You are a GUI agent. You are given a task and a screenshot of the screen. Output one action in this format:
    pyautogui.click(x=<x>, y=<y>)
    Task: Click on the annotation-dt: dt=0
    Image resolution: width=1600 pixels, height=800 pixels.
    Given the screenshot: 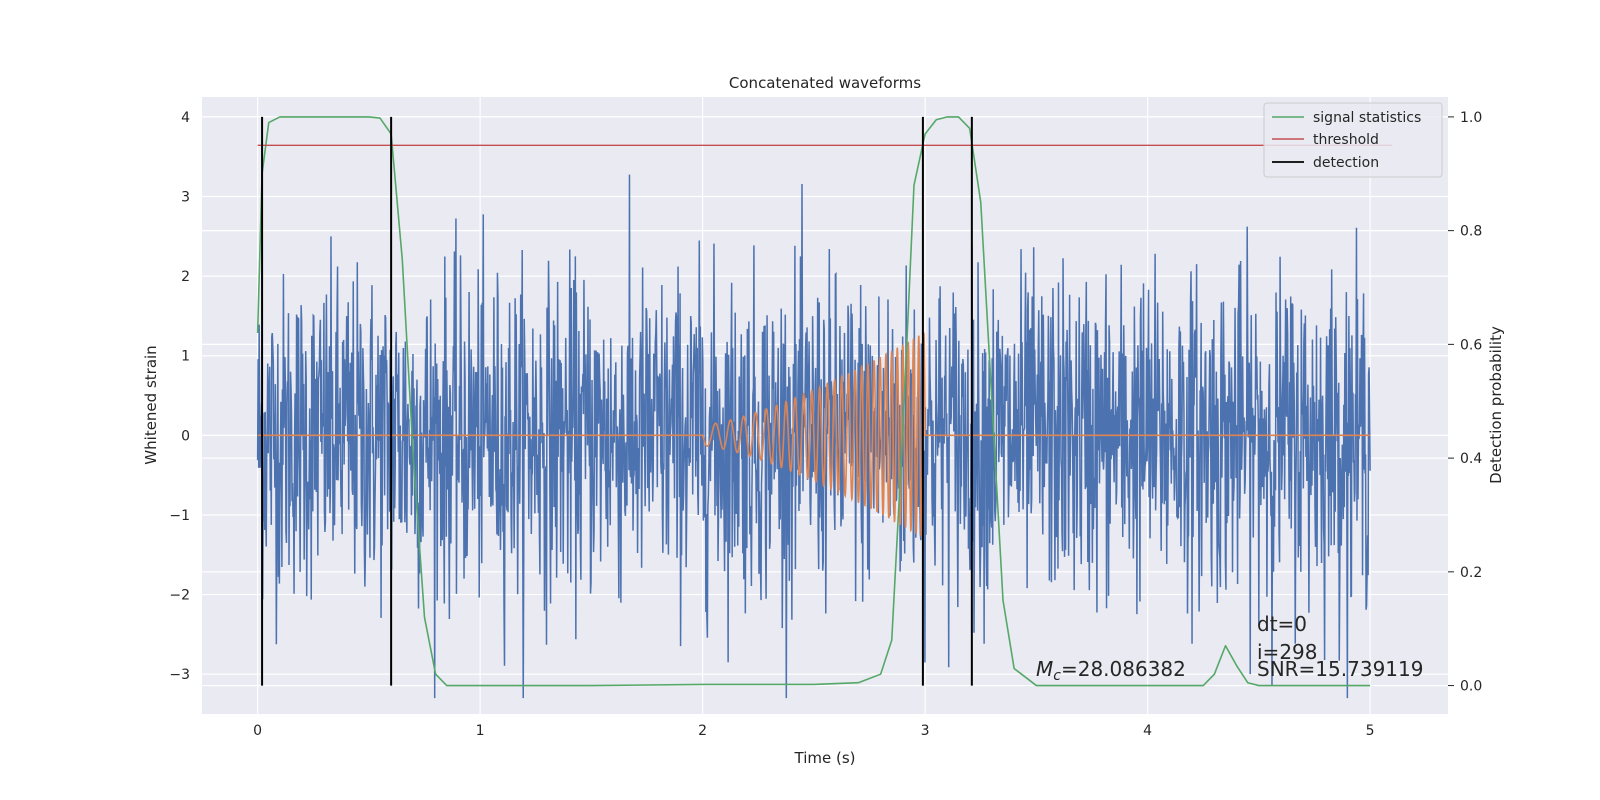 What is the action you would take?
    pyautogui.click(x=1282, y=624)
    